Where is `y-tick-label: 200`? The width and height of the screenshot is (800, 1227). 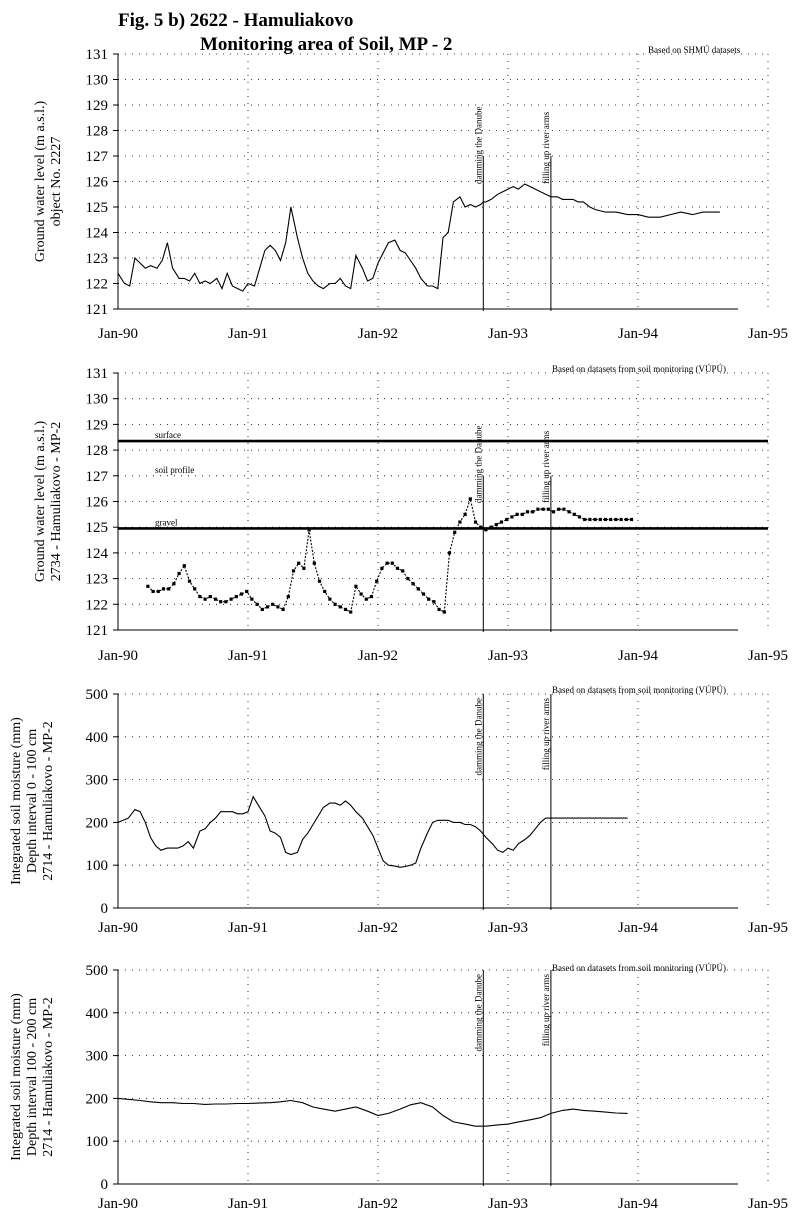
y-tick-label: 200 is located at coordinates (97, 1099).